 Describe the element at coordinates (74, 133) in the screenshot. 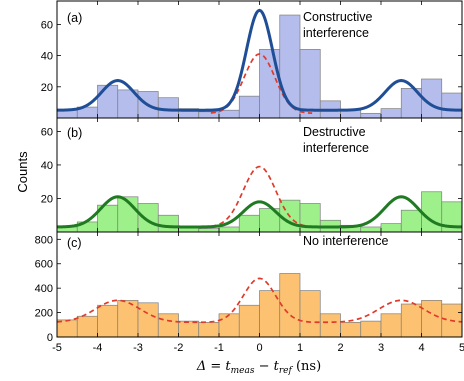

I see `panel-label: (b)` at that location.